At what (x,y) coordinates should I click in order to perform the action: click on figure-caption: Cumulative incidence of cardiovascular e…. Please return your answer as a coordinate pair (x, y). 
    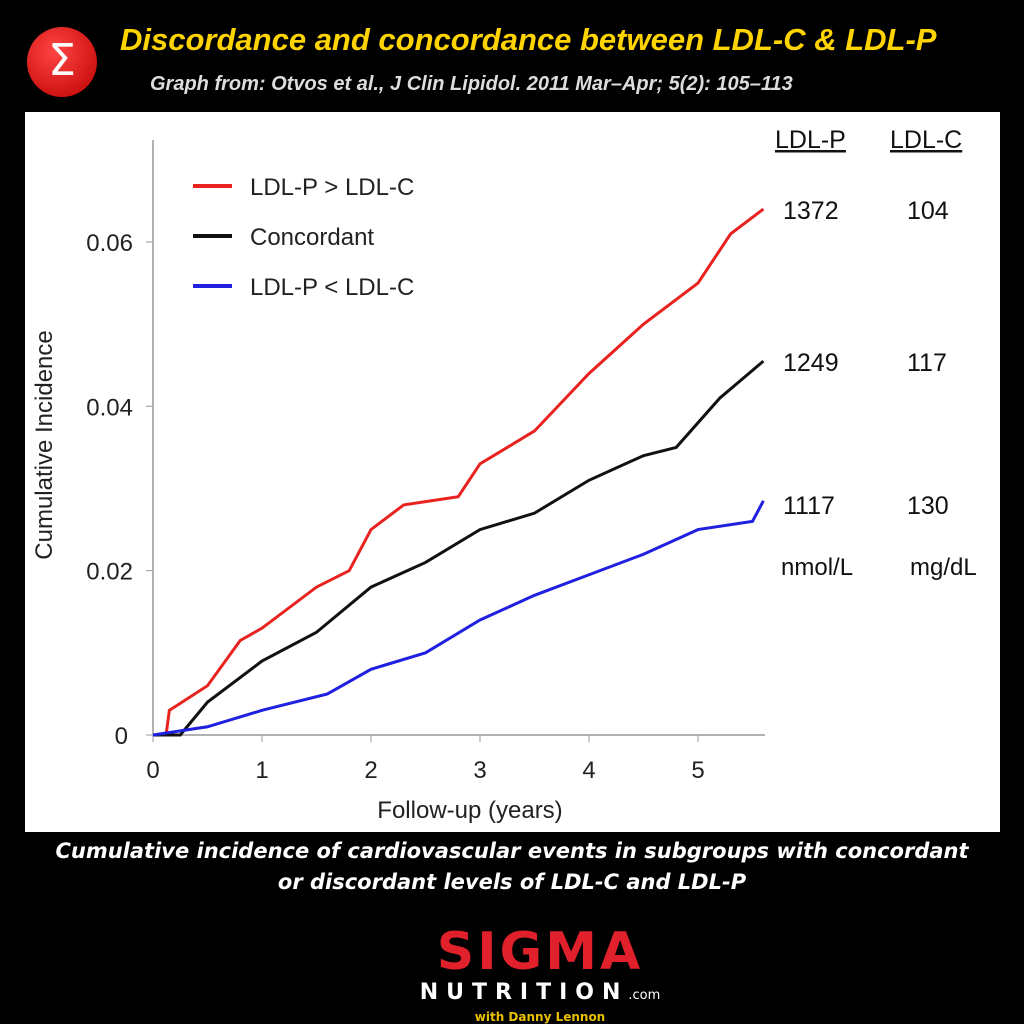
    Looking at the image, I should click on (512, 866).